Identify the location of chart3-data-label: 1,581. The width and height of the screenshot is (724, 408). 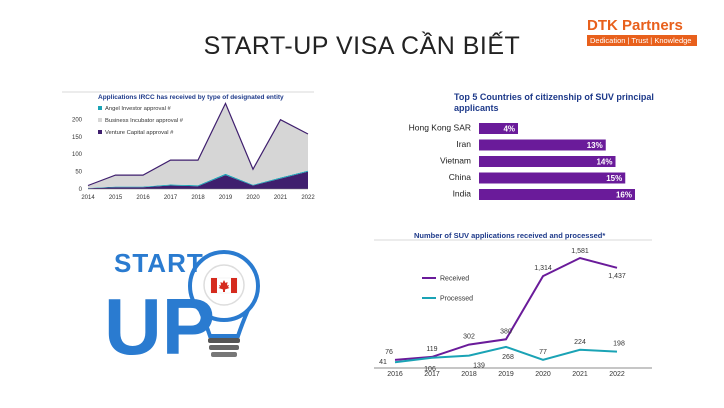
(580, 251).